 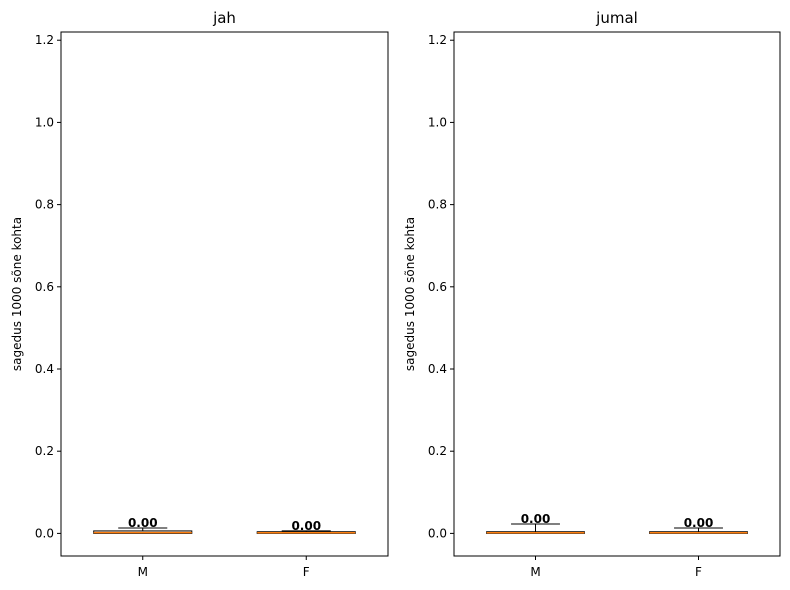 What do you see at coordinates (616, 18) in the screenshot?
I see `chart-title: jumal` at bounding box center [616, 18].